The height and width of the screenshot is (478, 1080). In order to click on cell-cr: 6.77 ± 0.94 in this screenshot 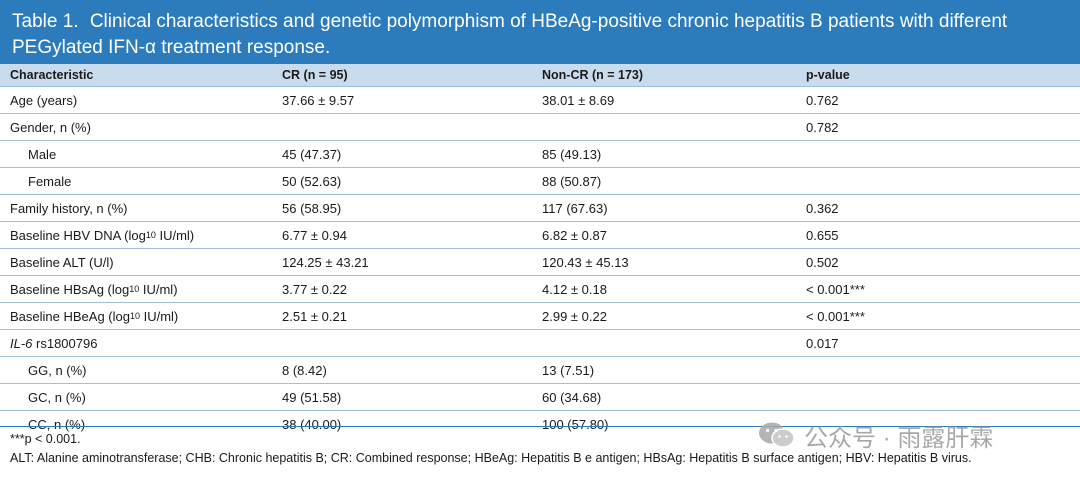, I will do `click(314, 235)`.